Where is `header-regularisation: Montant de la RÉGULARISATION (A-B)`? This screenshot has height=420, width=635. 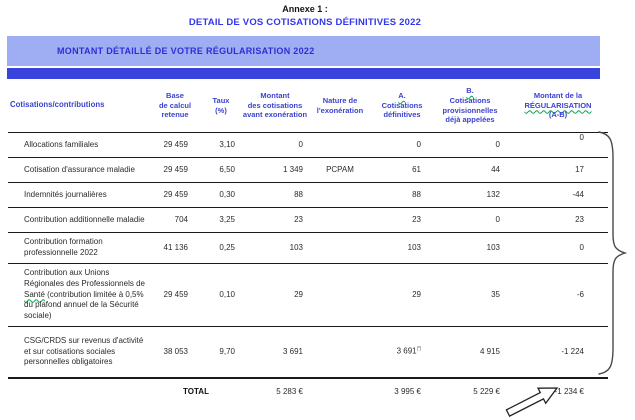 header-regularisation: Montant de la RÉGULARISATION (A-B) is located at coordinates (558, 105).